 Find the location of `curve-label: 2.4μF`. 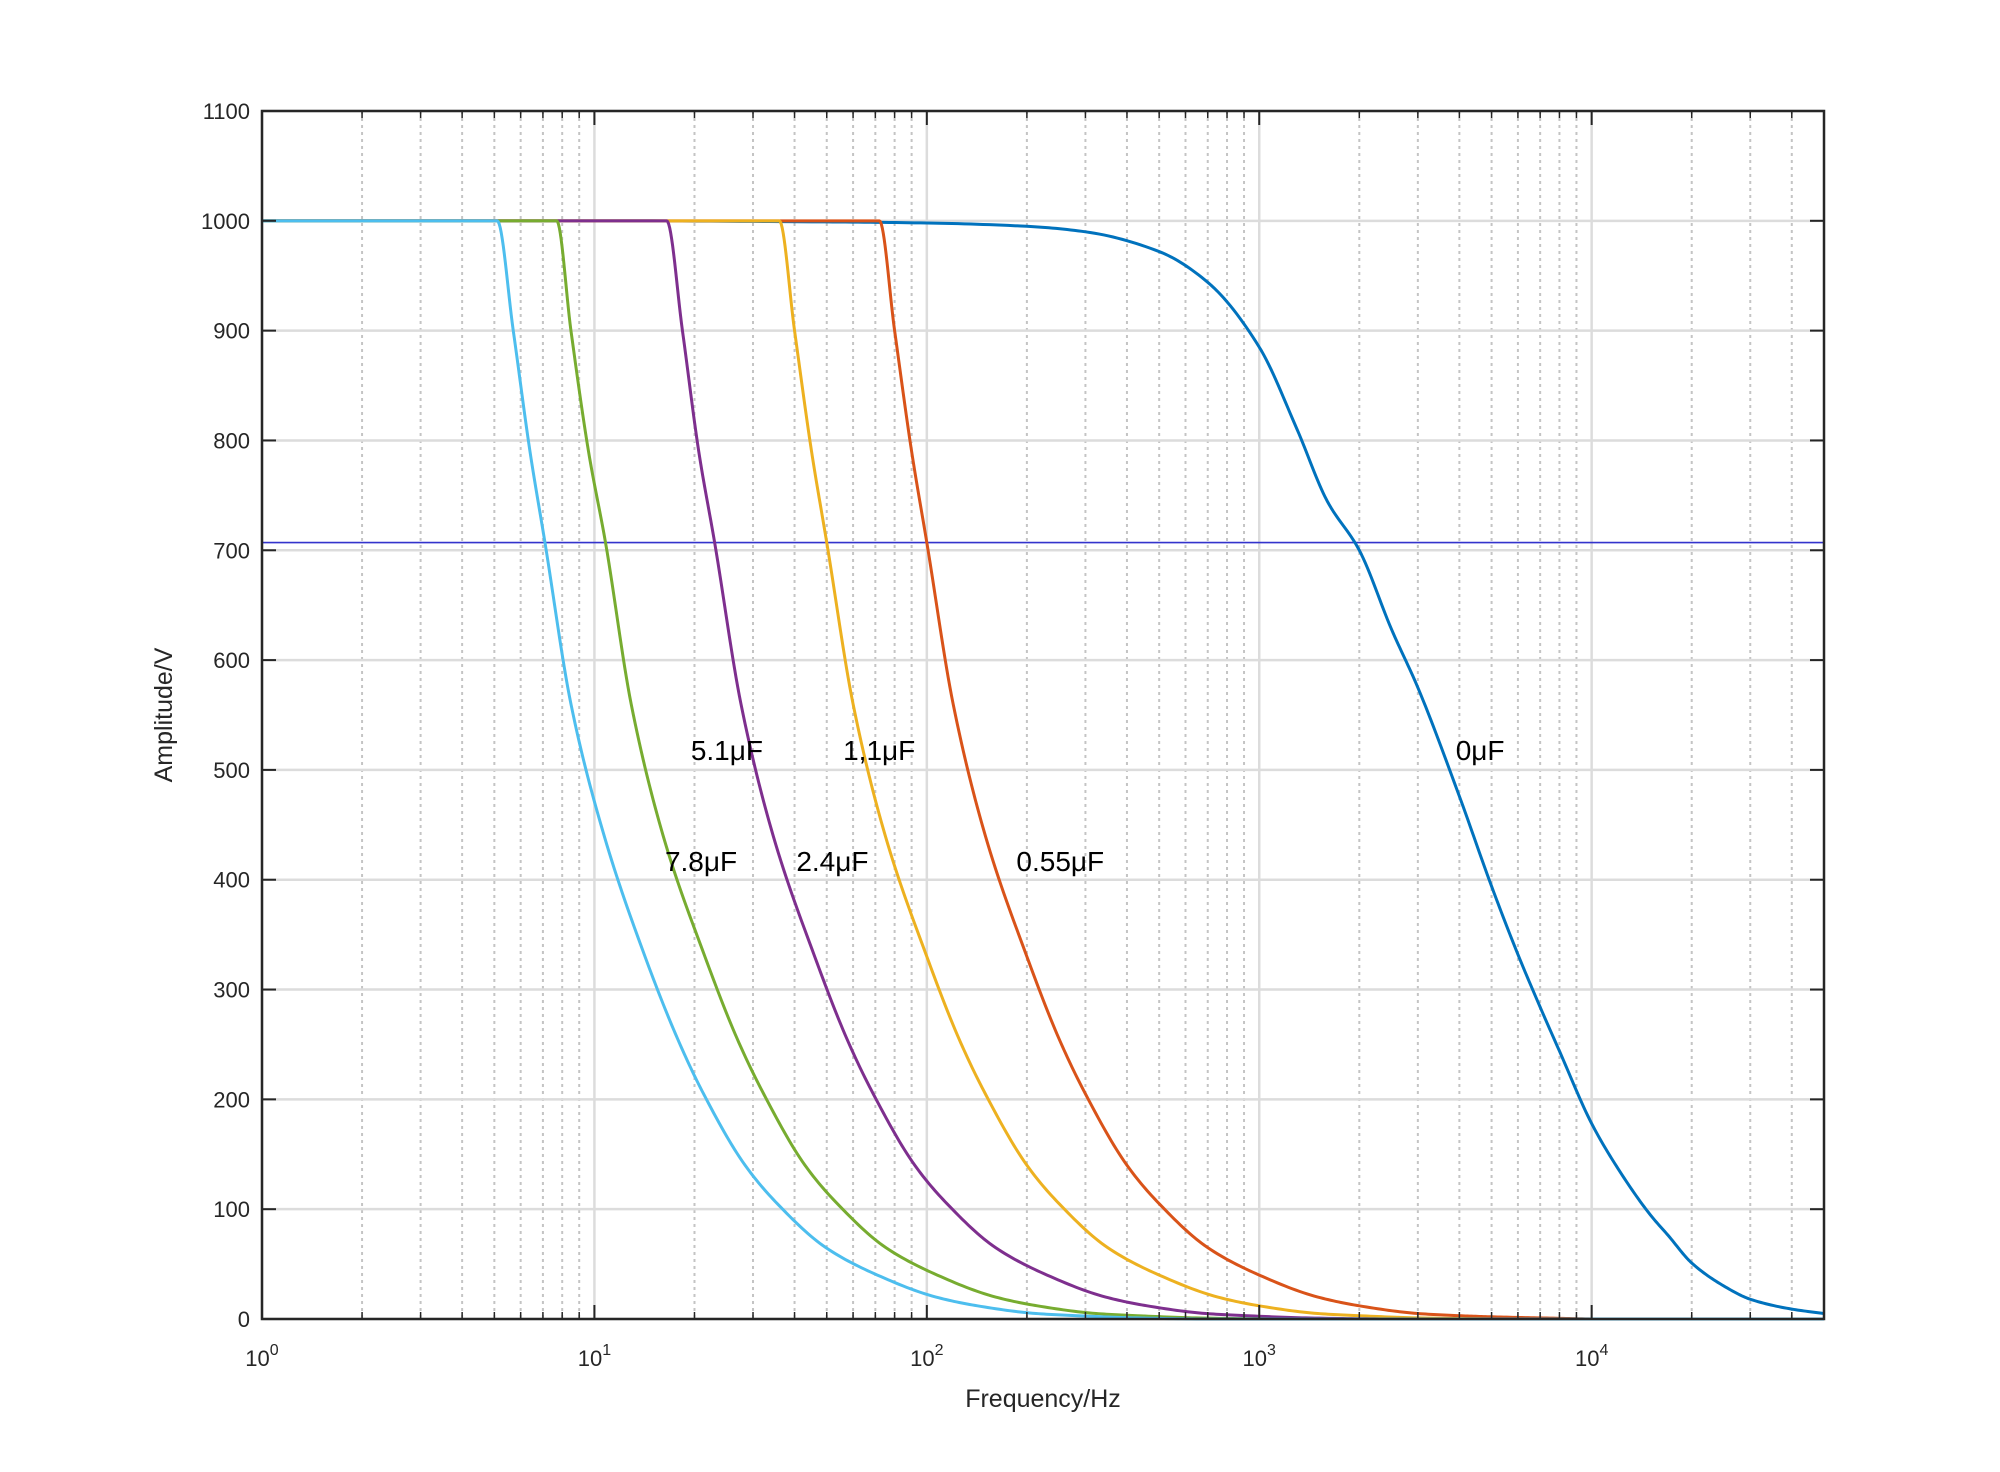

curve-label: 2.4μF is located at coordinates (832, 861).